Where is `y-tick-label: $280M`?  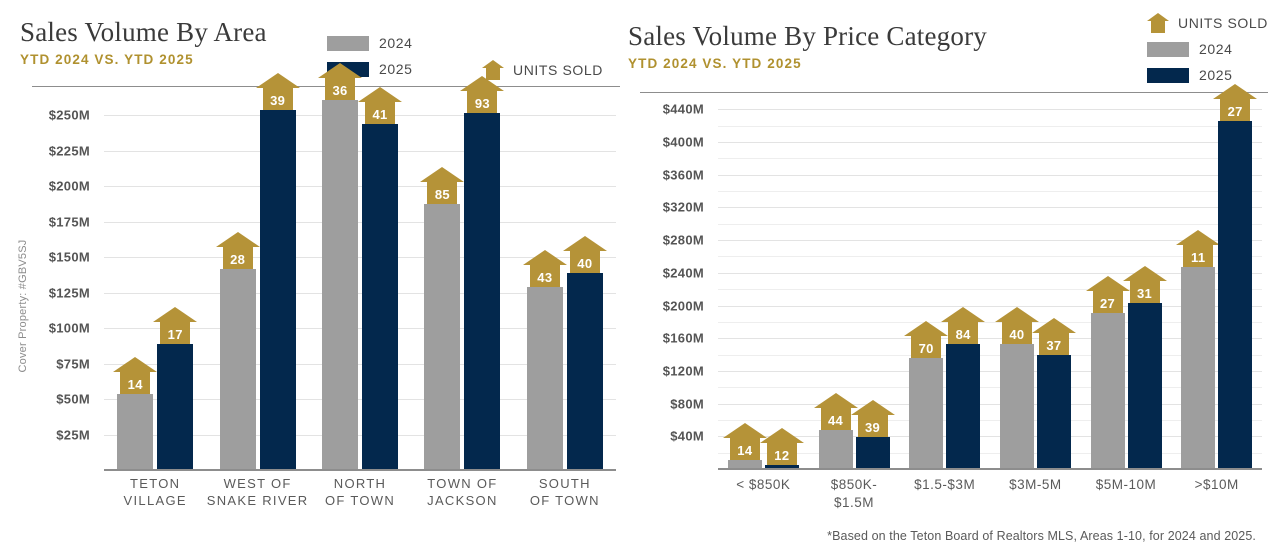 y-tick-label: $280M is located at coordinates (683, 240).